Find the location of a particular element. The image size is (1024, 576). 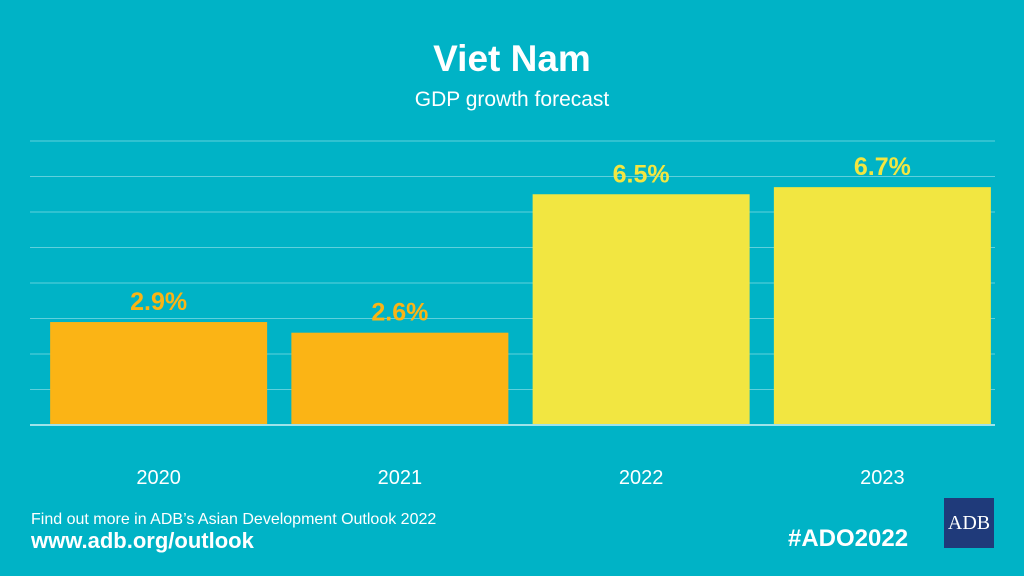

adb-logo: ADB is located at coordinates (969, 523).